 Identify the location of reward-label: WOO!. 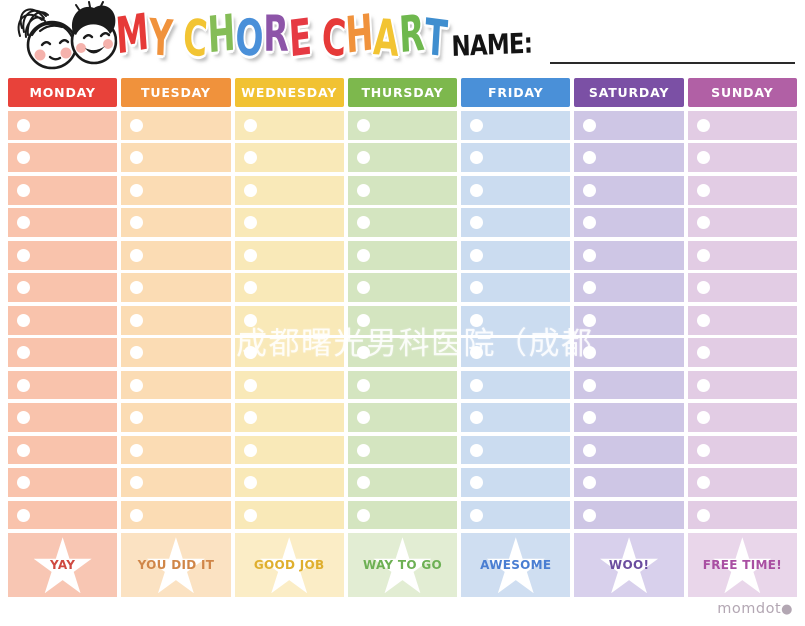
(629, 565).